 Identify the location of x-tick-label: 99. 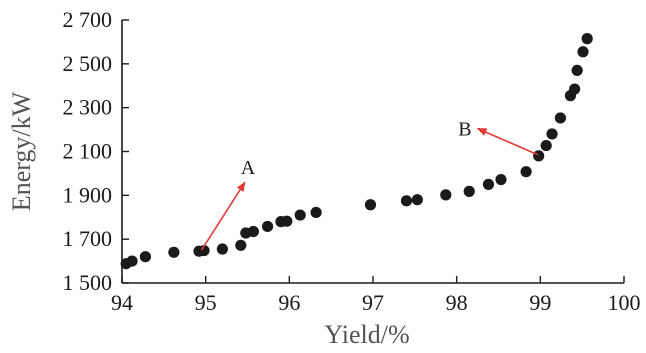
(540, 302).